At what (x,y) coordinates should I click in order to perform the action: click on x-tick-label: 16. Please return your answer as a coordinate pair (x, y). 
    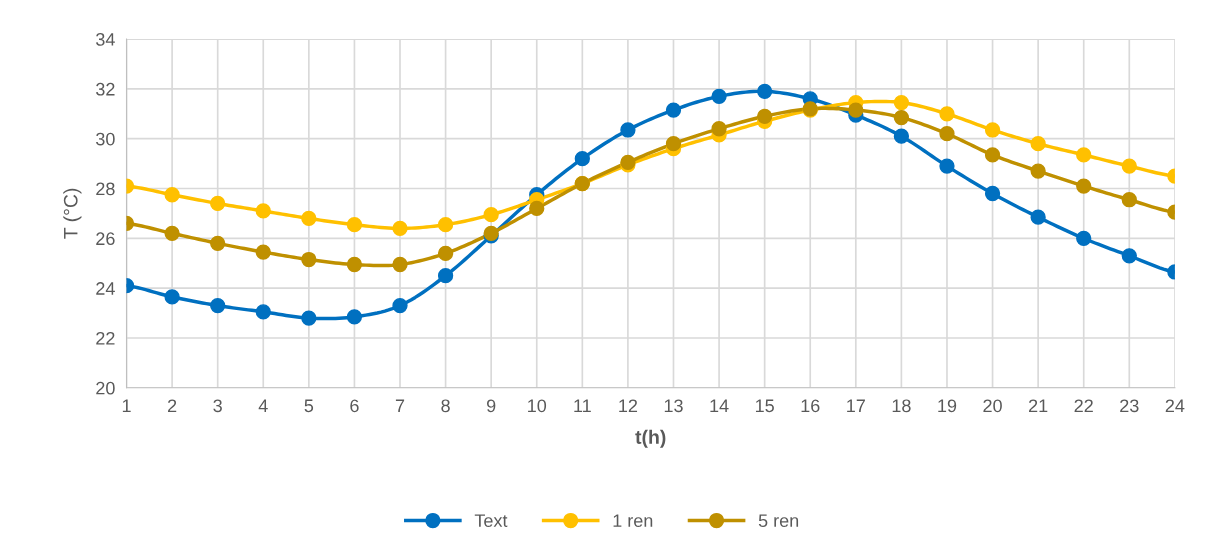
    Looking at the image, I should click on (810, 406).